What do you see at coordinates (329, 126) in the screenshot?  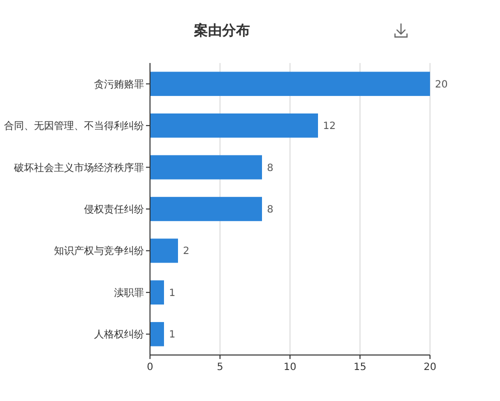 I see `data-label: 12` at bounding box center [329, 126].